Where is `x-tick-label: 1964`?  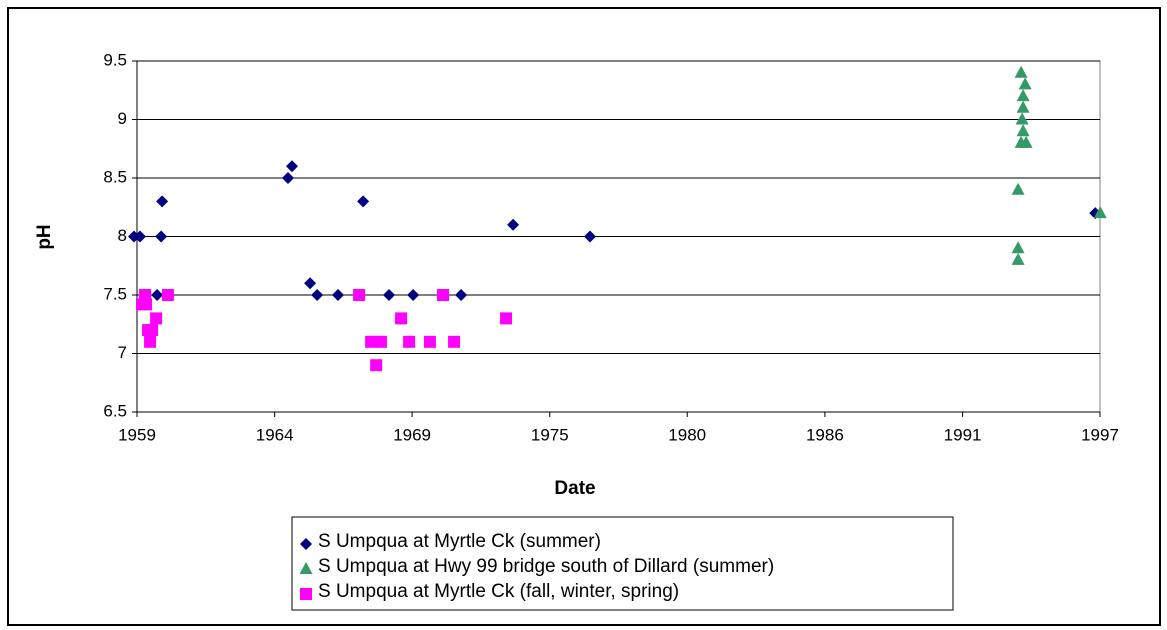 x-tick-label: 1964 is located at coordinates (275, 434).